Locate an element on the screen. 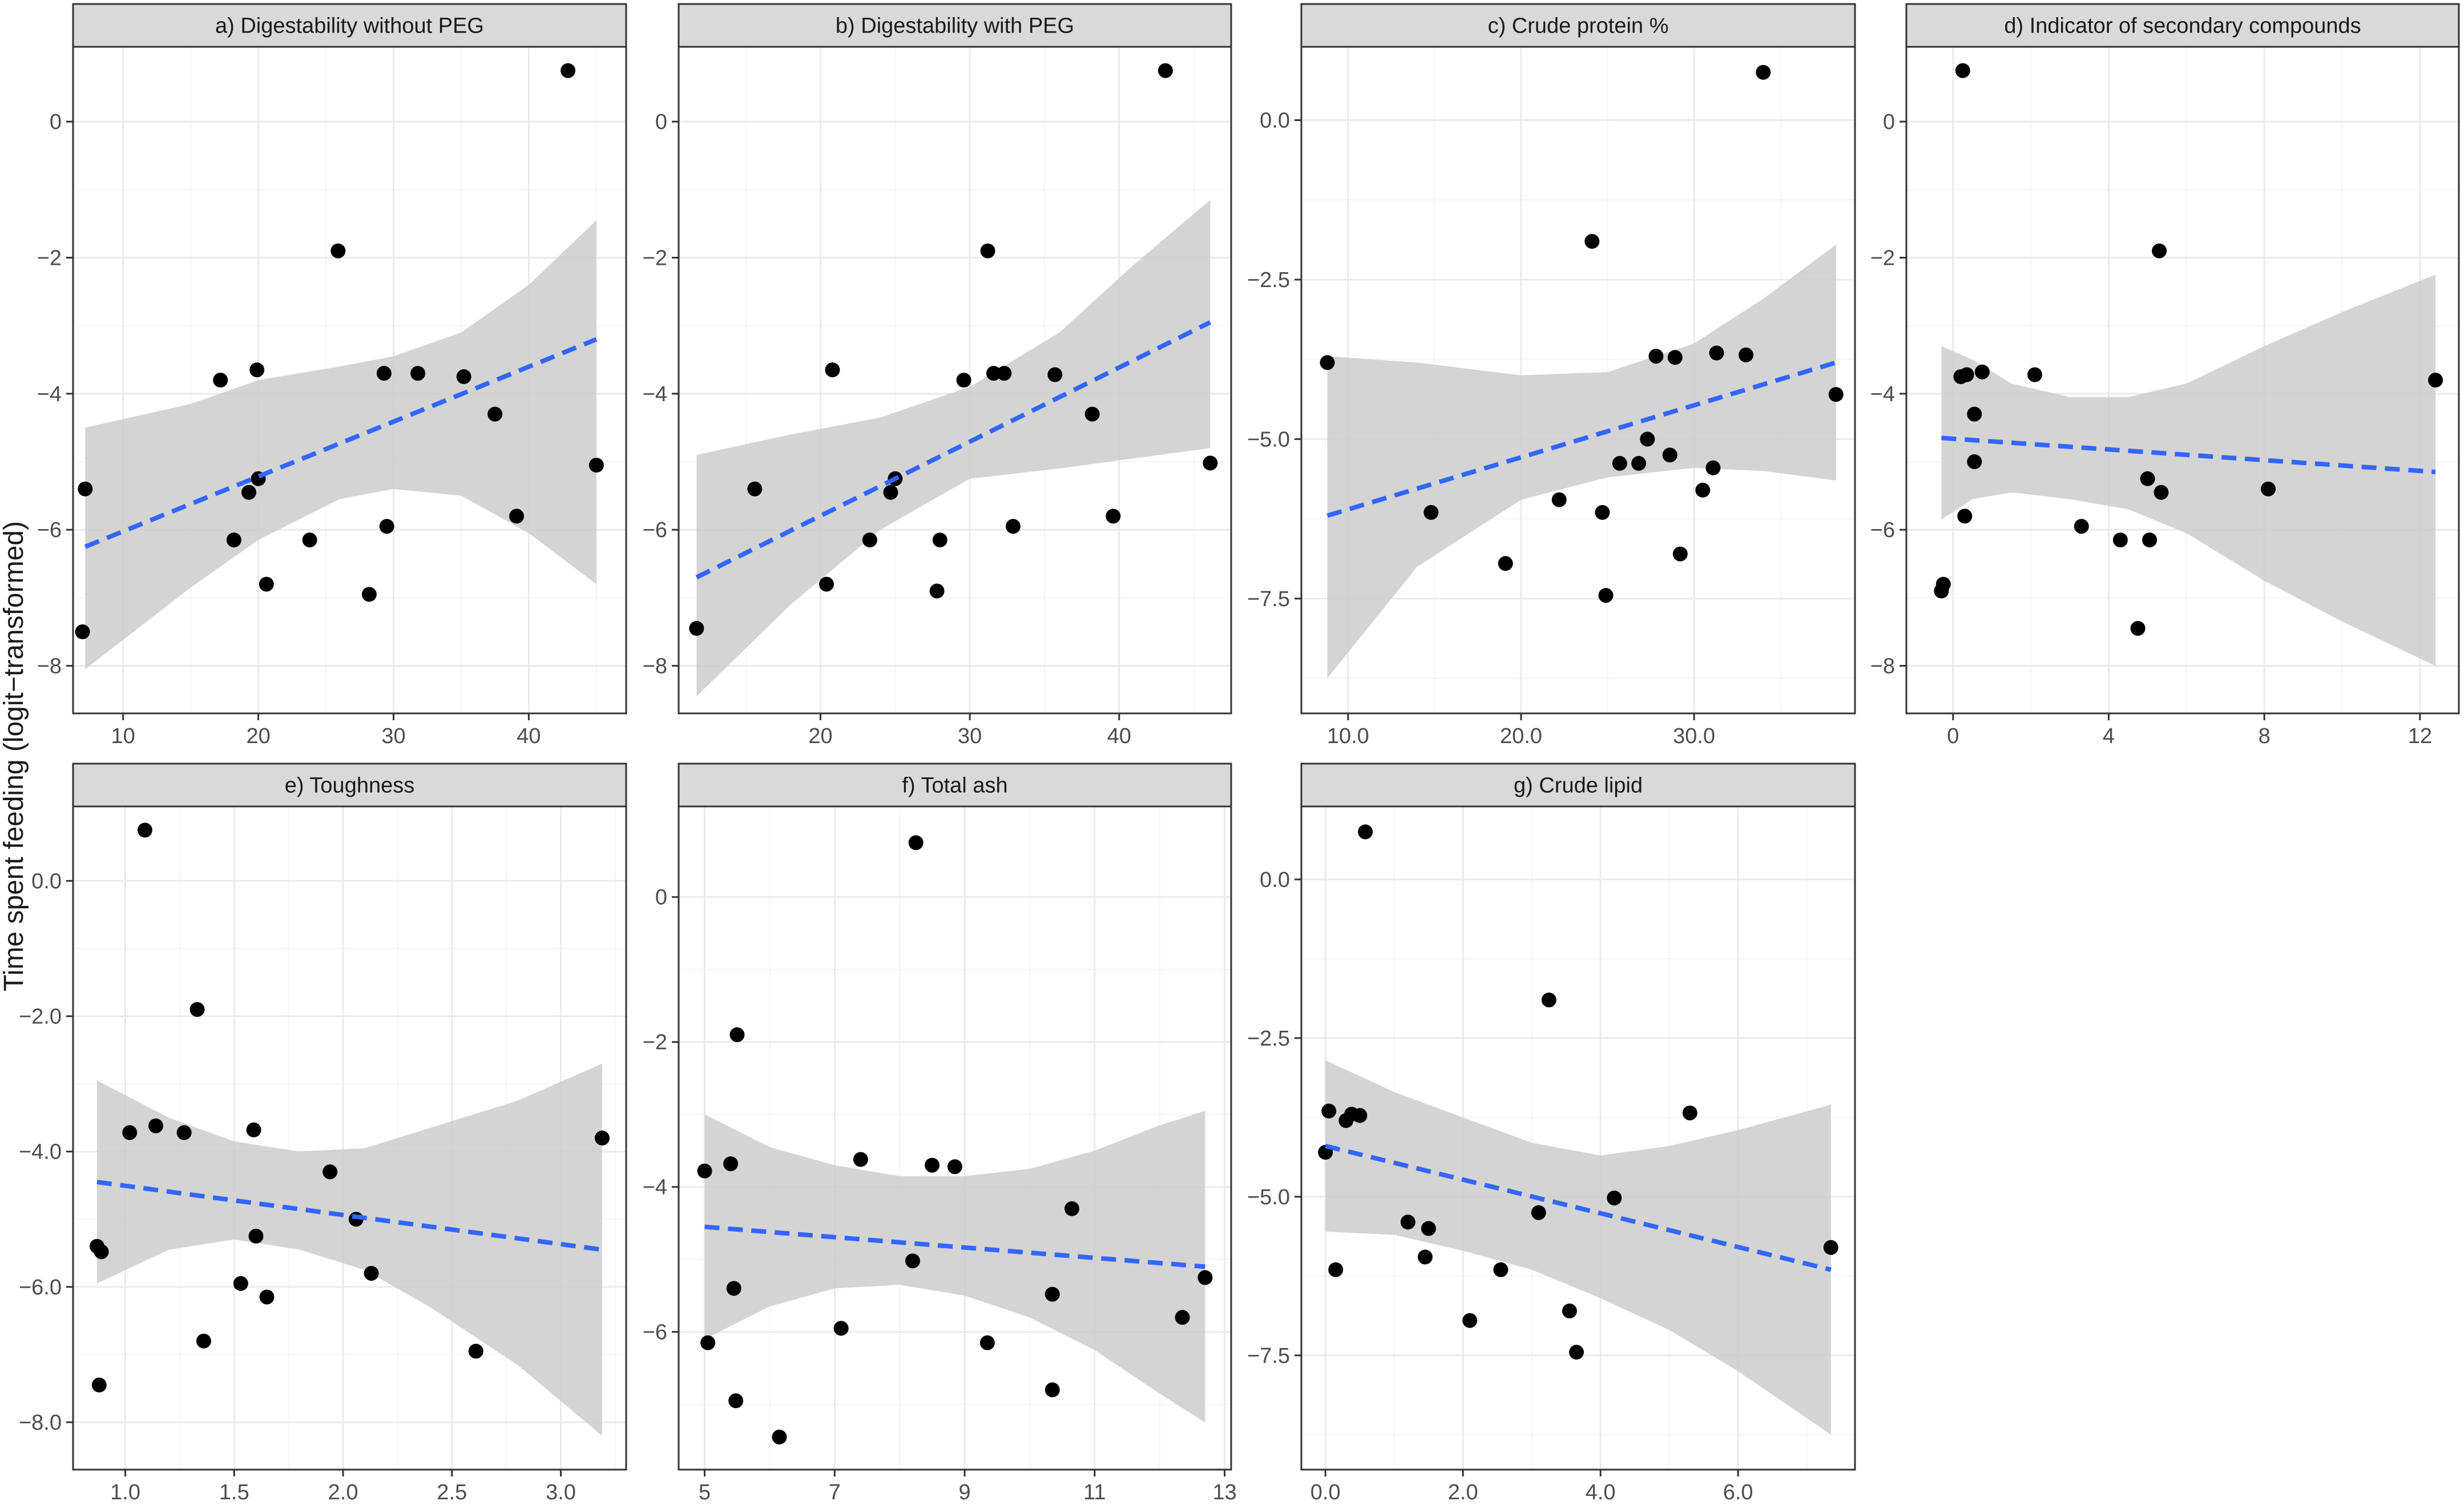 The width and height of the screenshot is (2464, 1505). x-tick-label: 5 is located at coordinates (705, 1492).